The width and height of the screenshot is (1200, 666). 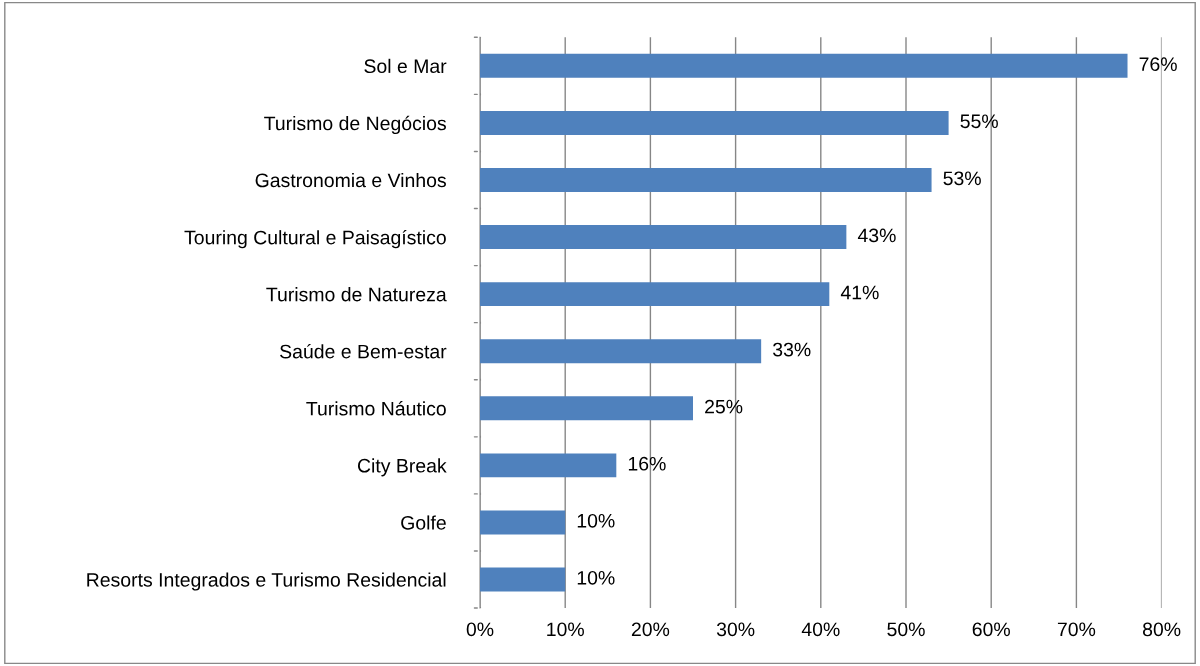 I want to click on data-label: 25%, so click(x=724, y=406).